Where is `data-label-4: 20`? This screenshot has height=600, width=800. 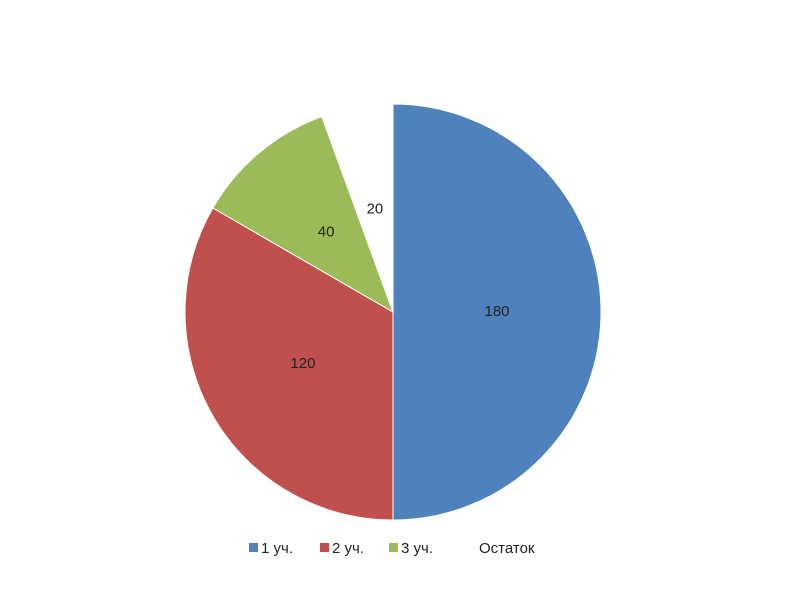 data-label-4: 20 is located at coordinates (375, 209).